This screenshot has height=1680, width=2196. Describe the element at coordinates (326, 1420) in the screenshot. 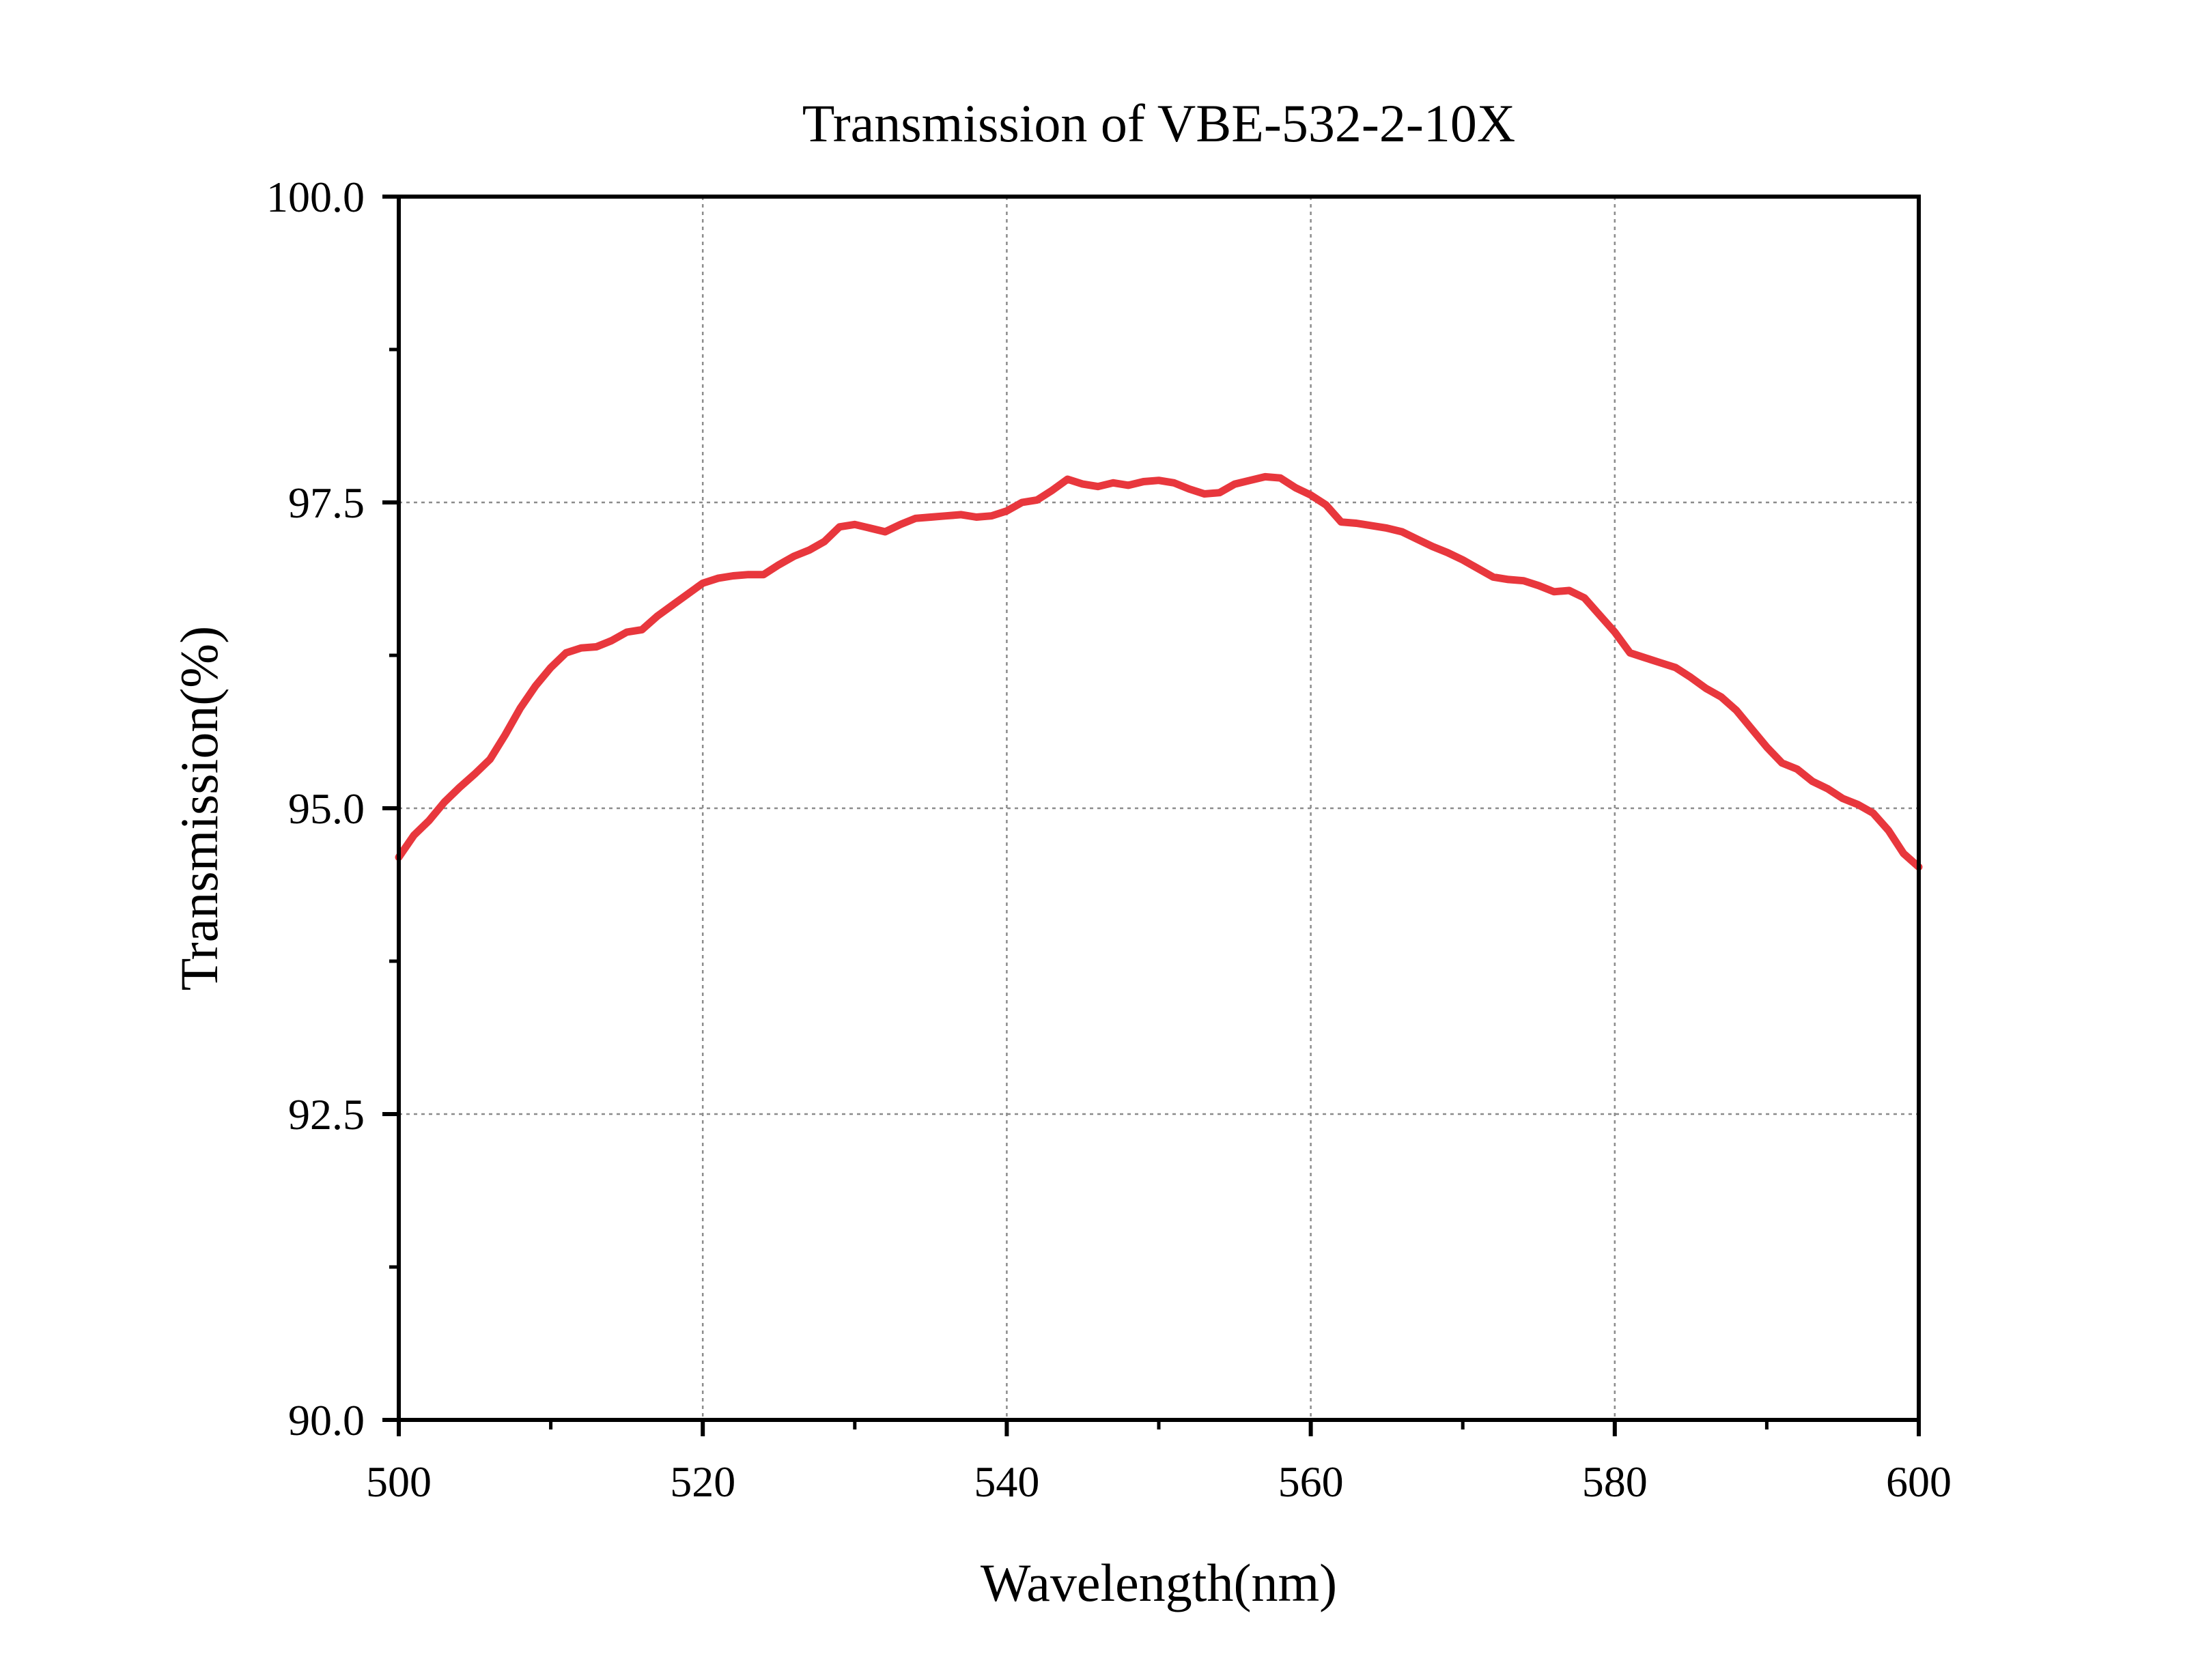

I see `y-tick-label: 90.0` at that location.